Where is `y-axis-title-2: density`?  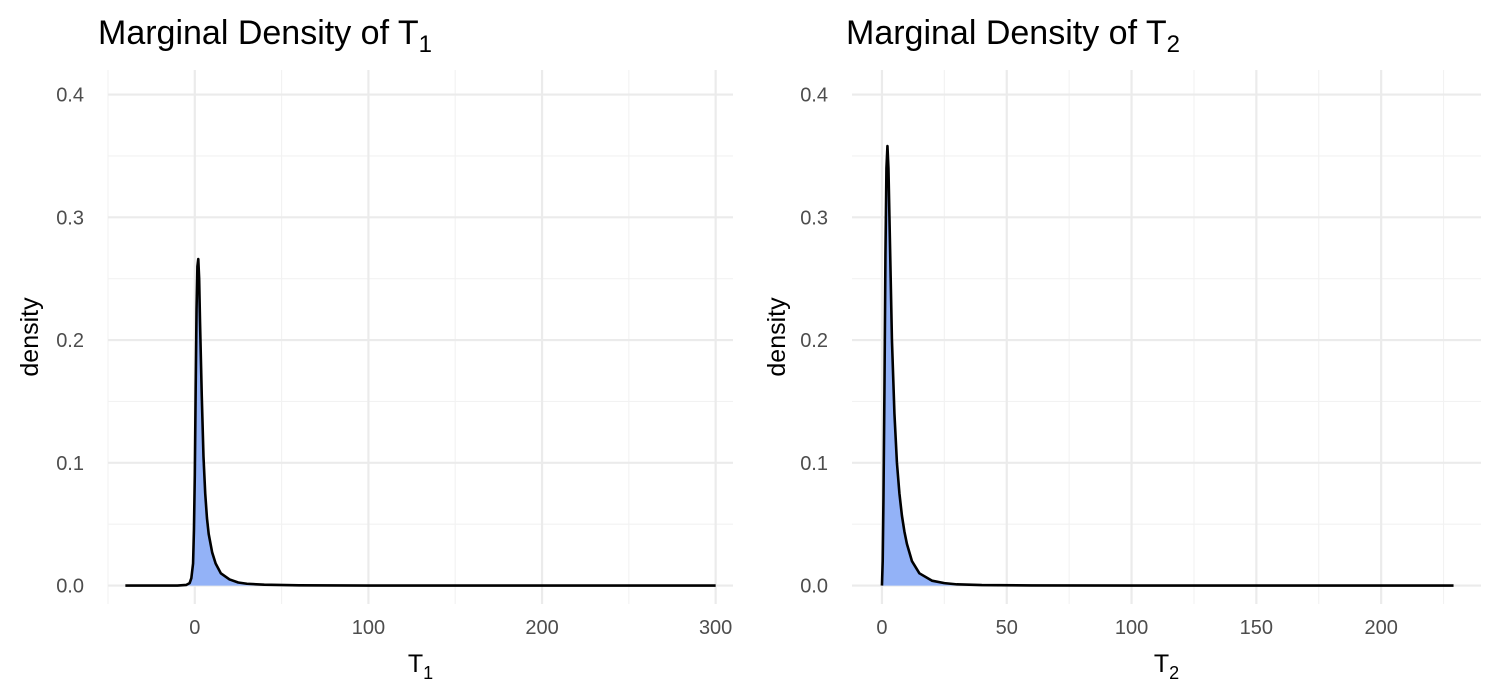
y-axis-title-2: density is located at coordinates (777, 337).